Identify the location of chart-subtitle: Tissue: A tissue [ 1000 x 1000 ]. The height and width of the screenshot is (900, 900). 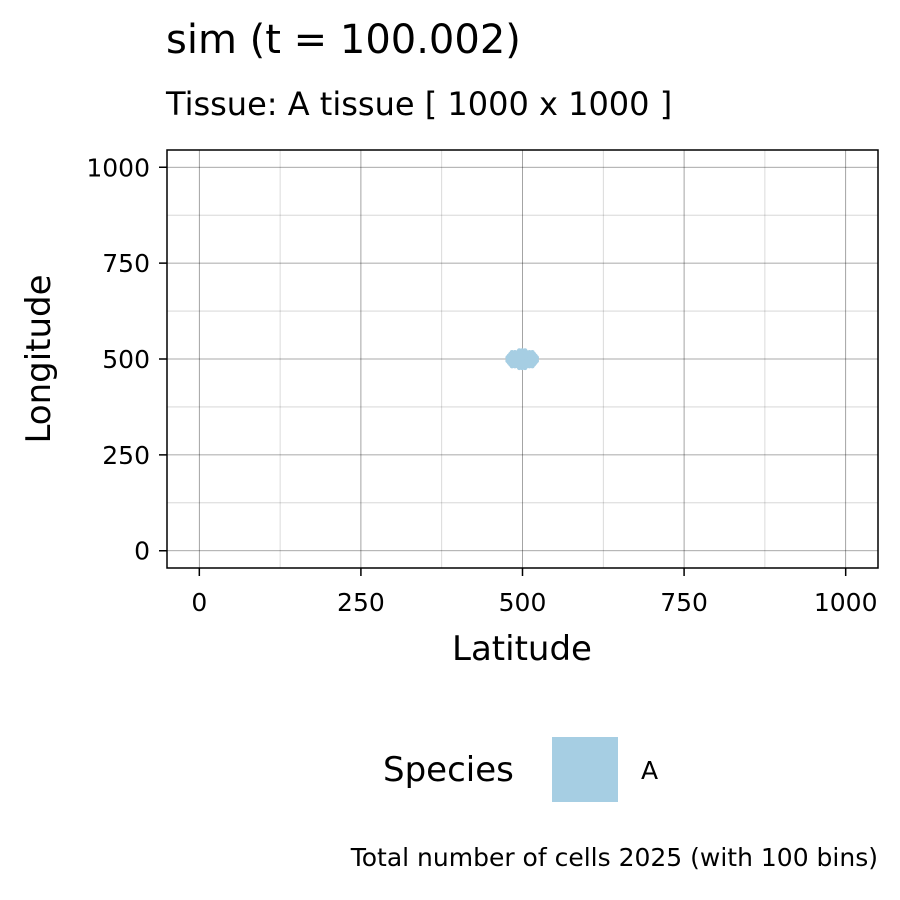
(419, 104).